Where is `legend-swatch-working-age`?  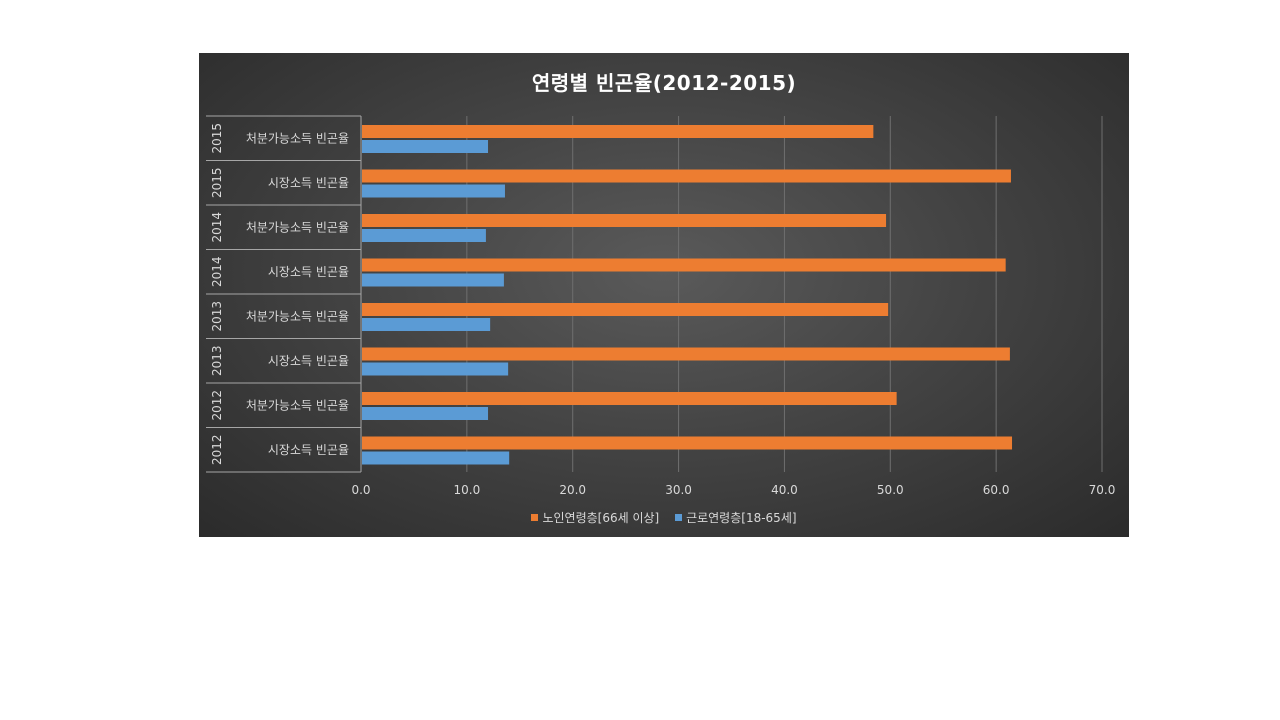 legend-swatch-working-age is located at coordinates (679, 517).